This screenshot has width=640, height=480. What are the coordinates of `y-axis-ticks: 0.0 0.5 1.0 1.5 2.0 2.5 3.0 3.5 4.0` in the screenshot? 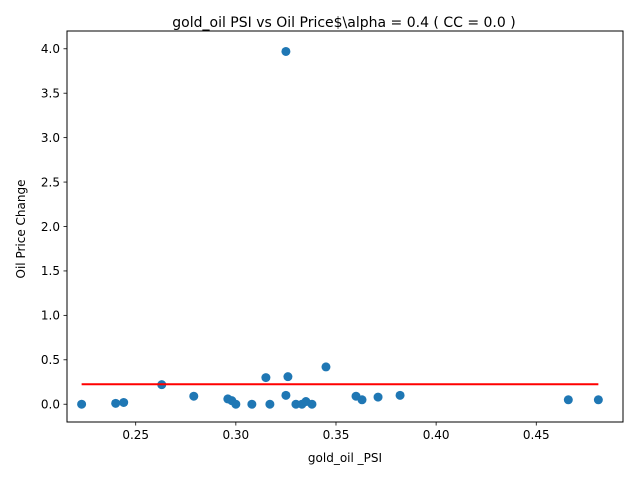 It's located at (54, 227).